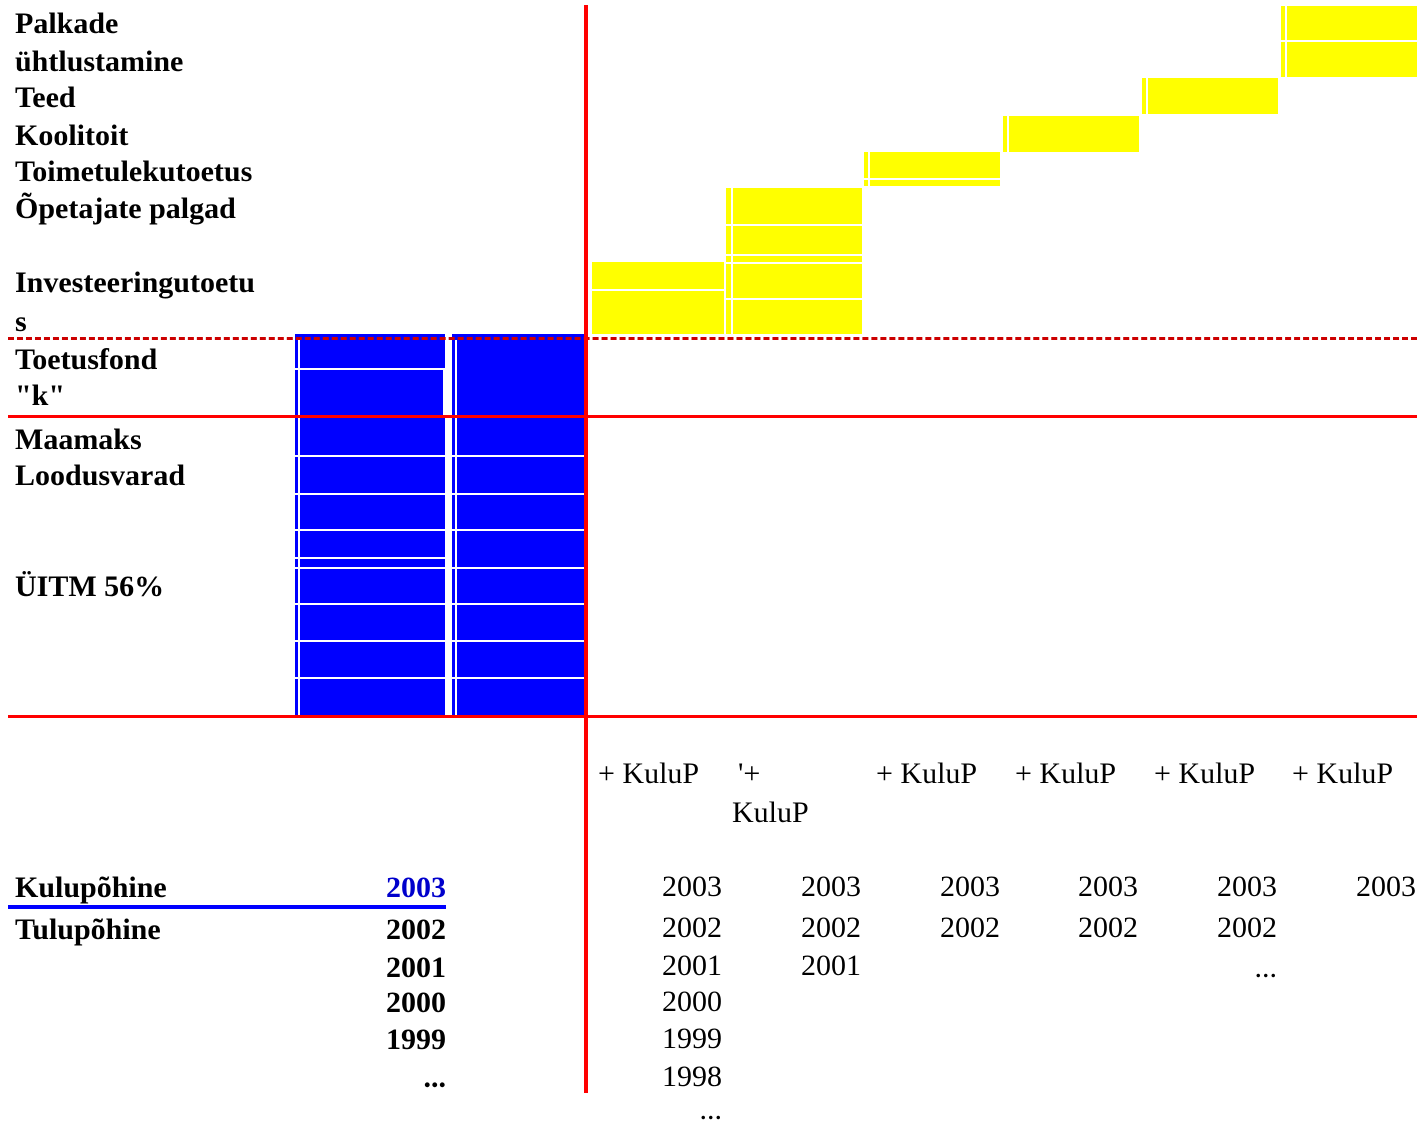 This screenshot has height=1128, width=1426. What do you see at coordinates (67, 23) in the screenshot?
I see `label-palkade: Palkade` at bounding box center [67, 23].